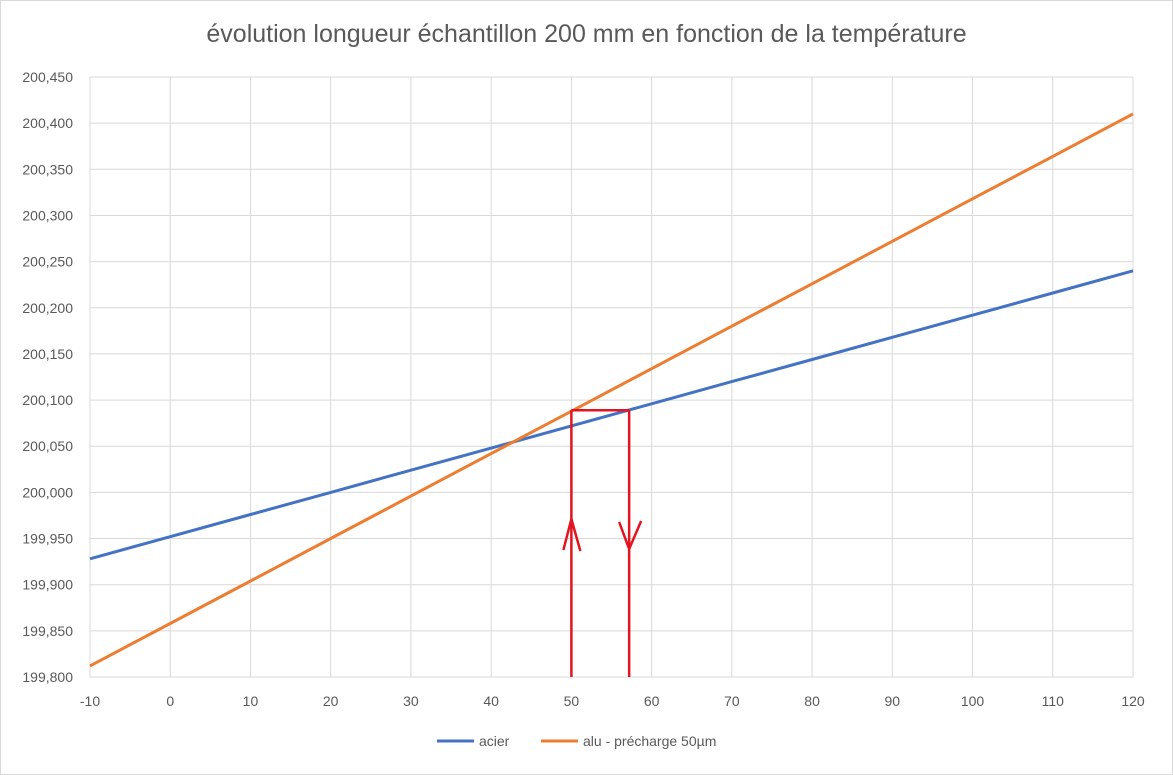 The image size is (1173, 775). I want to click on x-tick-label: 100, so click(973, 701).